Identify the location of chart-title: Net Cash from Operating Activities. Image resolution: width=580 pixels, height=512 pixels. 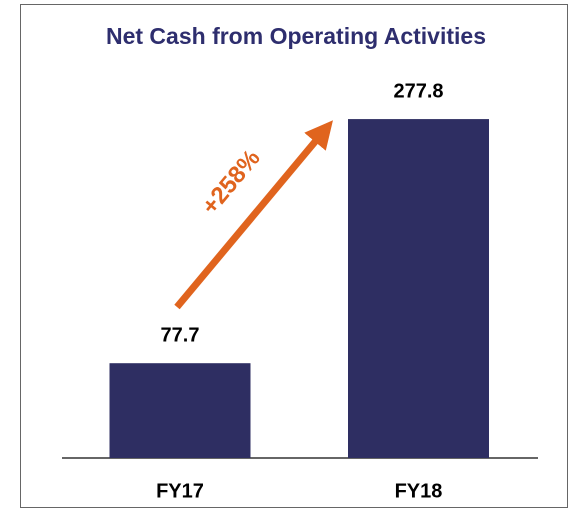
(296, 36).